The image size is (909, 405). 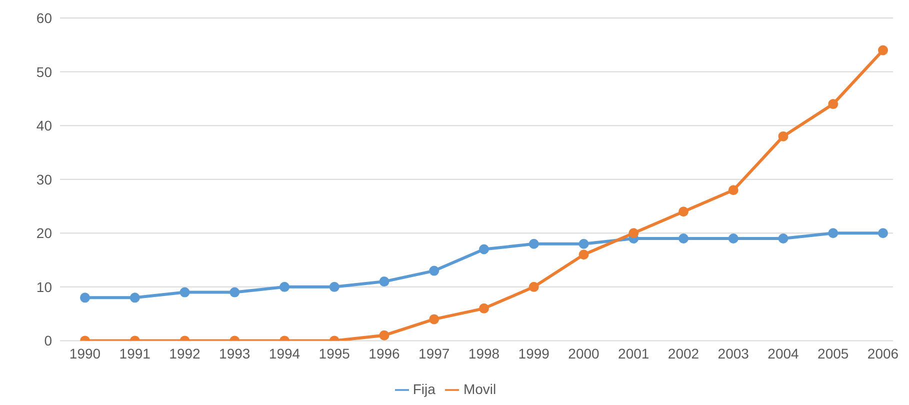 What do you see at coordinates (684, 354) in the screenshot?
I see `x-tick-label: 2002` at bounding box center [684, 354].